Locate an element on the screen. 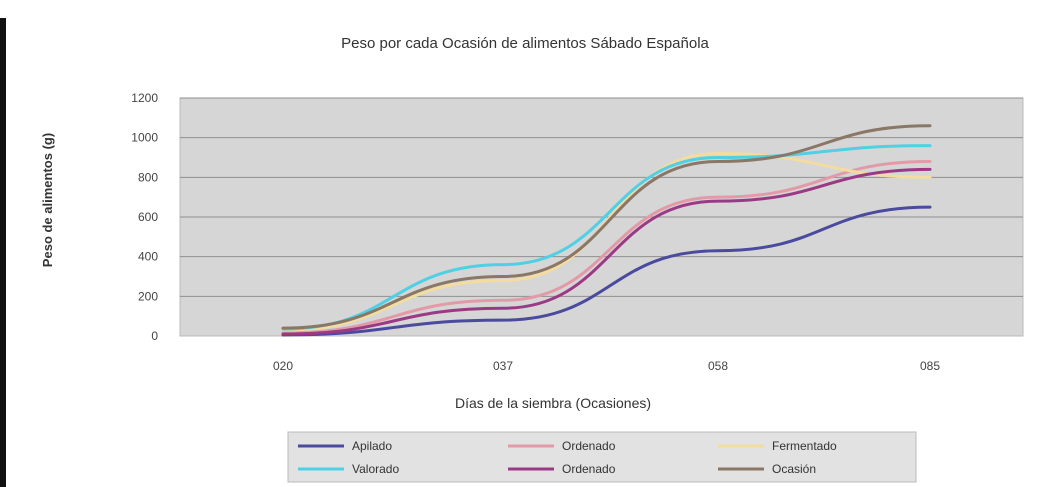 The image size is (1051, 487). legend-label: Fermentado is located at coordinates (804, 446).